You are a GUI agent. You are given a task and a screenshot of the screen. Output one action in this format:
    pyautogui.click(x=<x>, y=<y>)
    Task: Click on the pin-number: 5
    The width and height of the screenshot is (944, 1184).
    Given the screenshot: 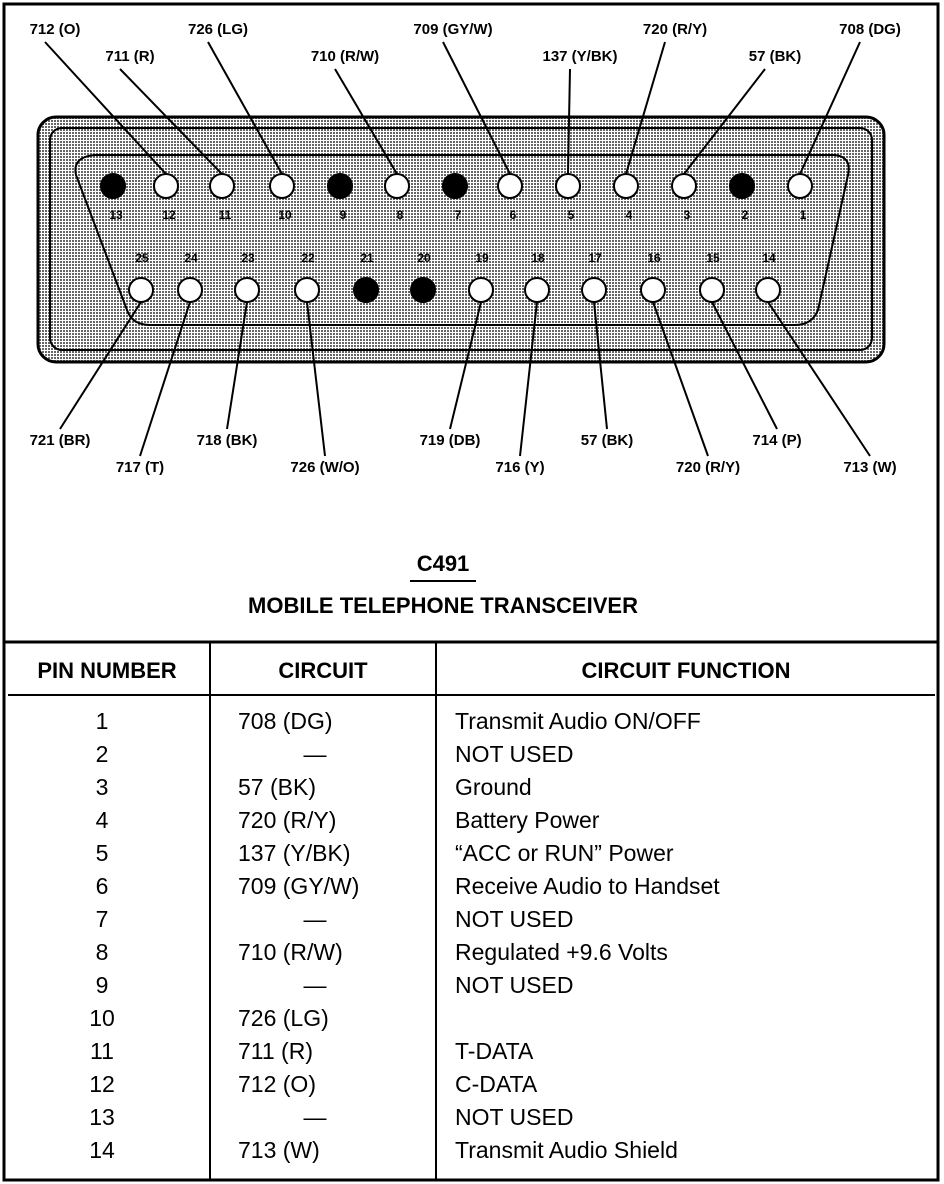 What is the action you would take?
    pyautogui.click(x=571, y=215)
    